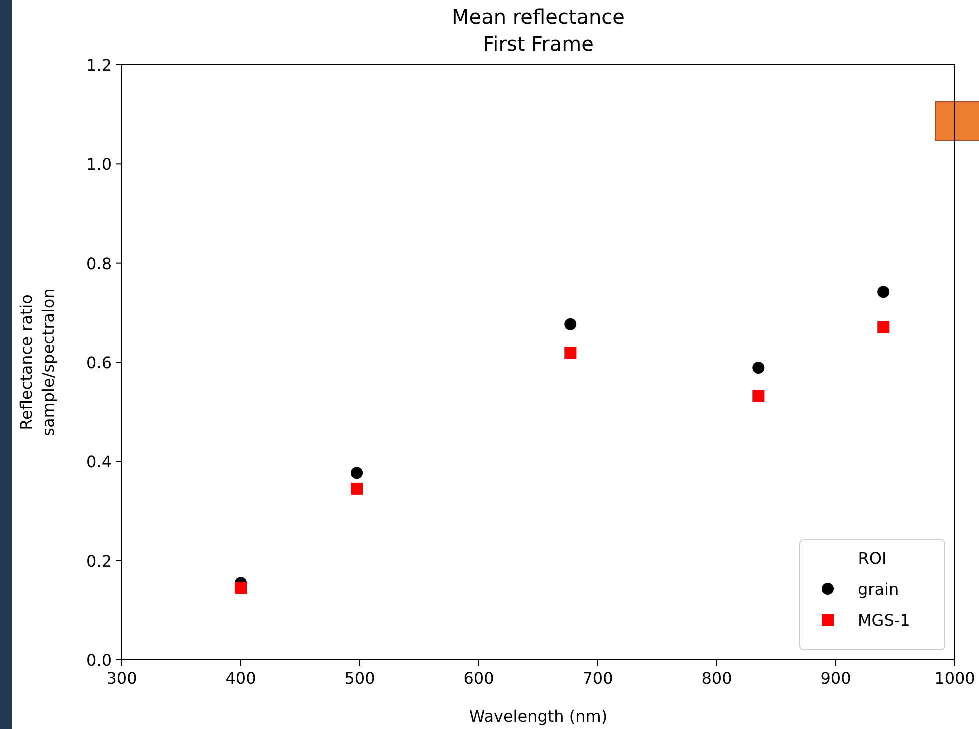 This screenshot has height=729, width=979. Describe the element at coordinates (717, 678) in the screenshot. I see `x-tick-label: 800` at that location.